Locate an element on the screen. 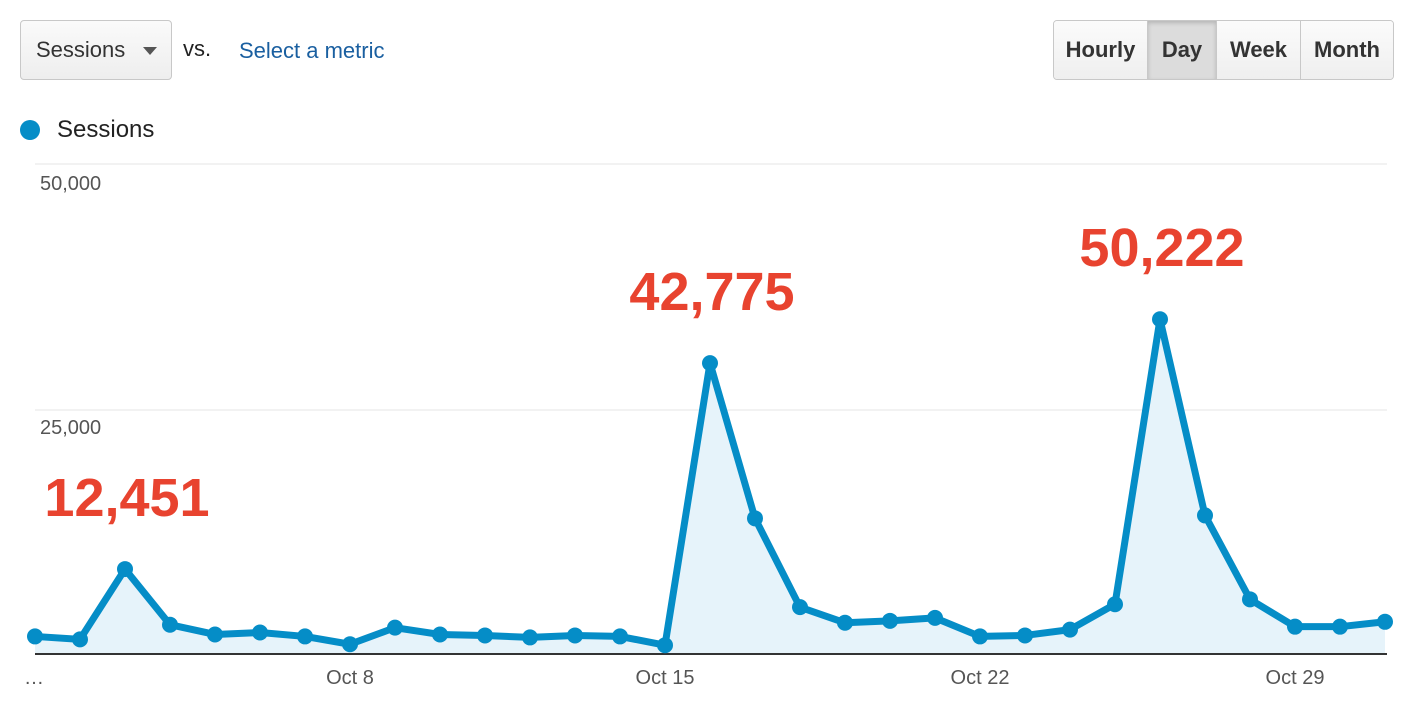 This screenshot has height=709, width=1416. legend-label: Sessions is located at coordinates (106, 129).